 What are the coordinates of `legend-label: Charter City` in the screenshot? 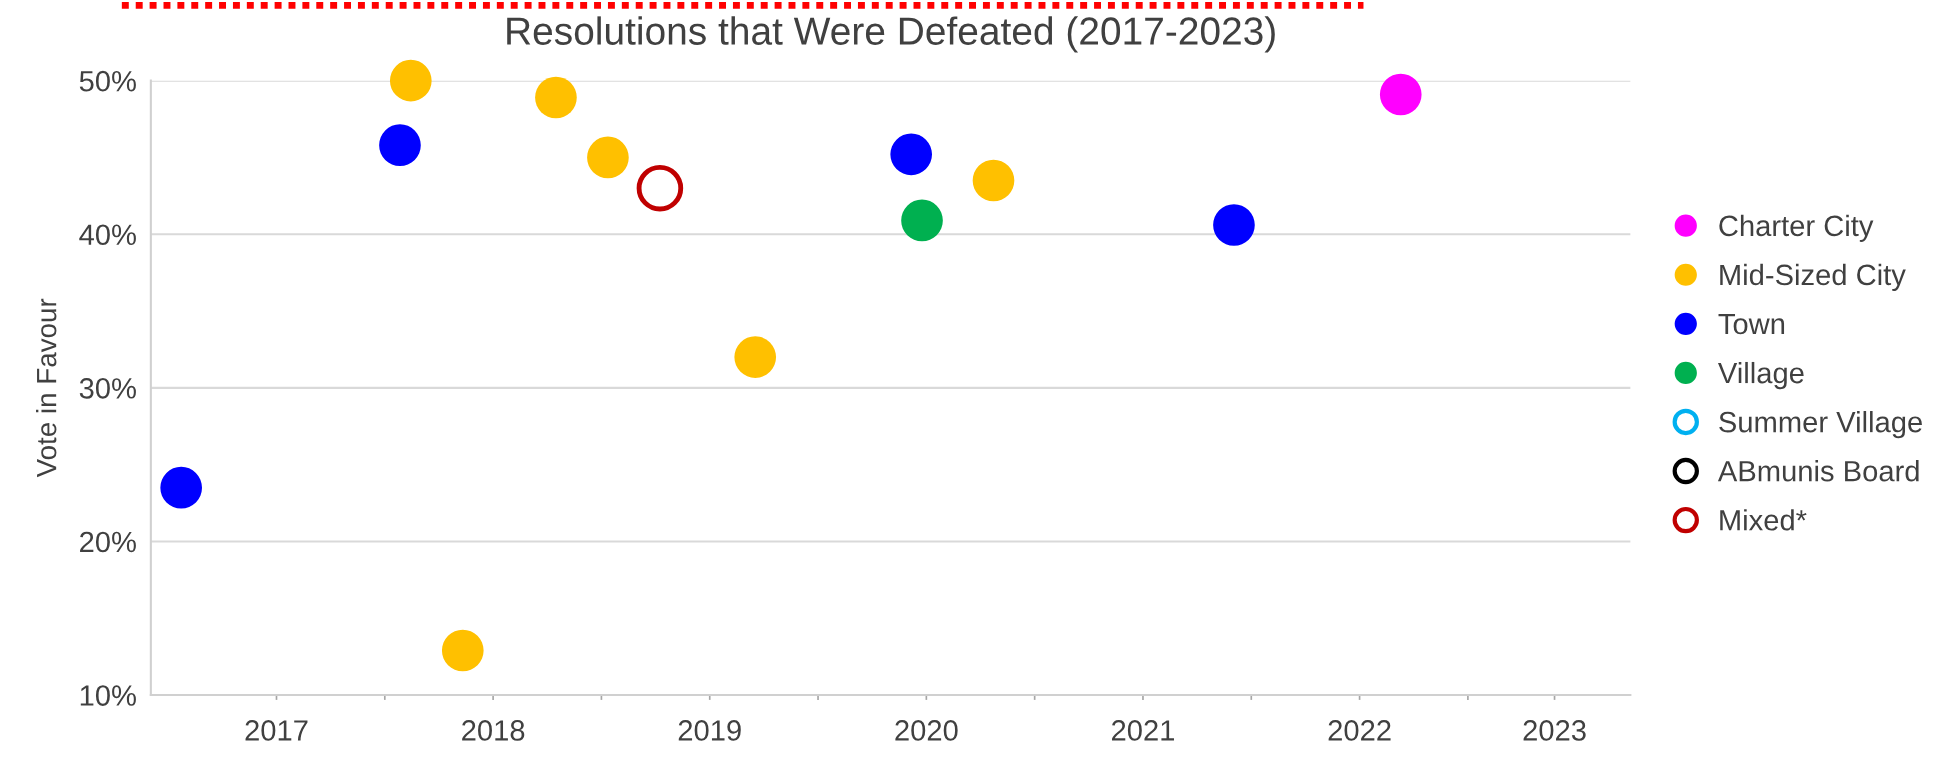 It's located at (1796, 228).